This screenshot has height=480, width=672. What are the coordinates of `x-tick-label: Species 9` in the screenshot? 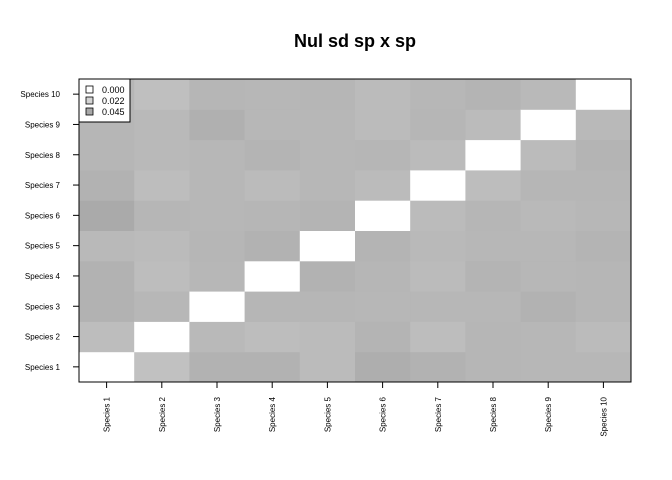 It's located at (548, 414).